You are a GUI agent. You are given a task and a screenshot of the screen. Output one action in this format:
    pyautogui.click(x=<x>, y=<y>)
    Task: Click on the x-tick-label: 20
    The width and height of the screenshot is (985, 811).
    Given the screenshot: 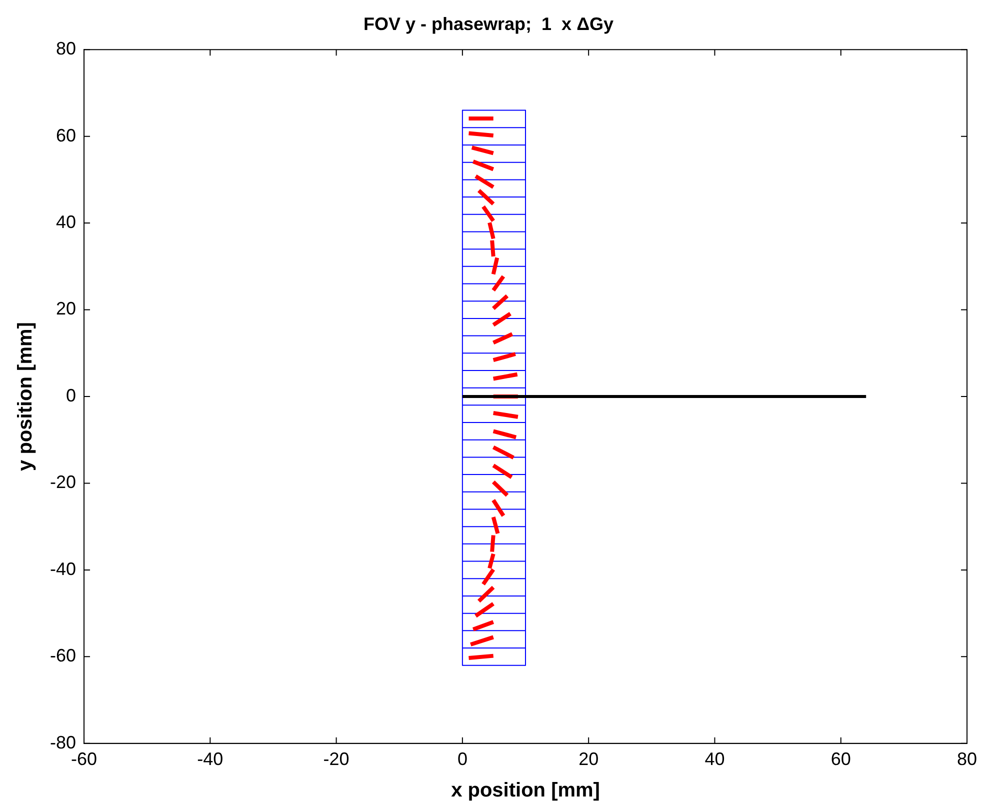 What is the action you would take?
    pyautogui.click(x=588, y=759)
    